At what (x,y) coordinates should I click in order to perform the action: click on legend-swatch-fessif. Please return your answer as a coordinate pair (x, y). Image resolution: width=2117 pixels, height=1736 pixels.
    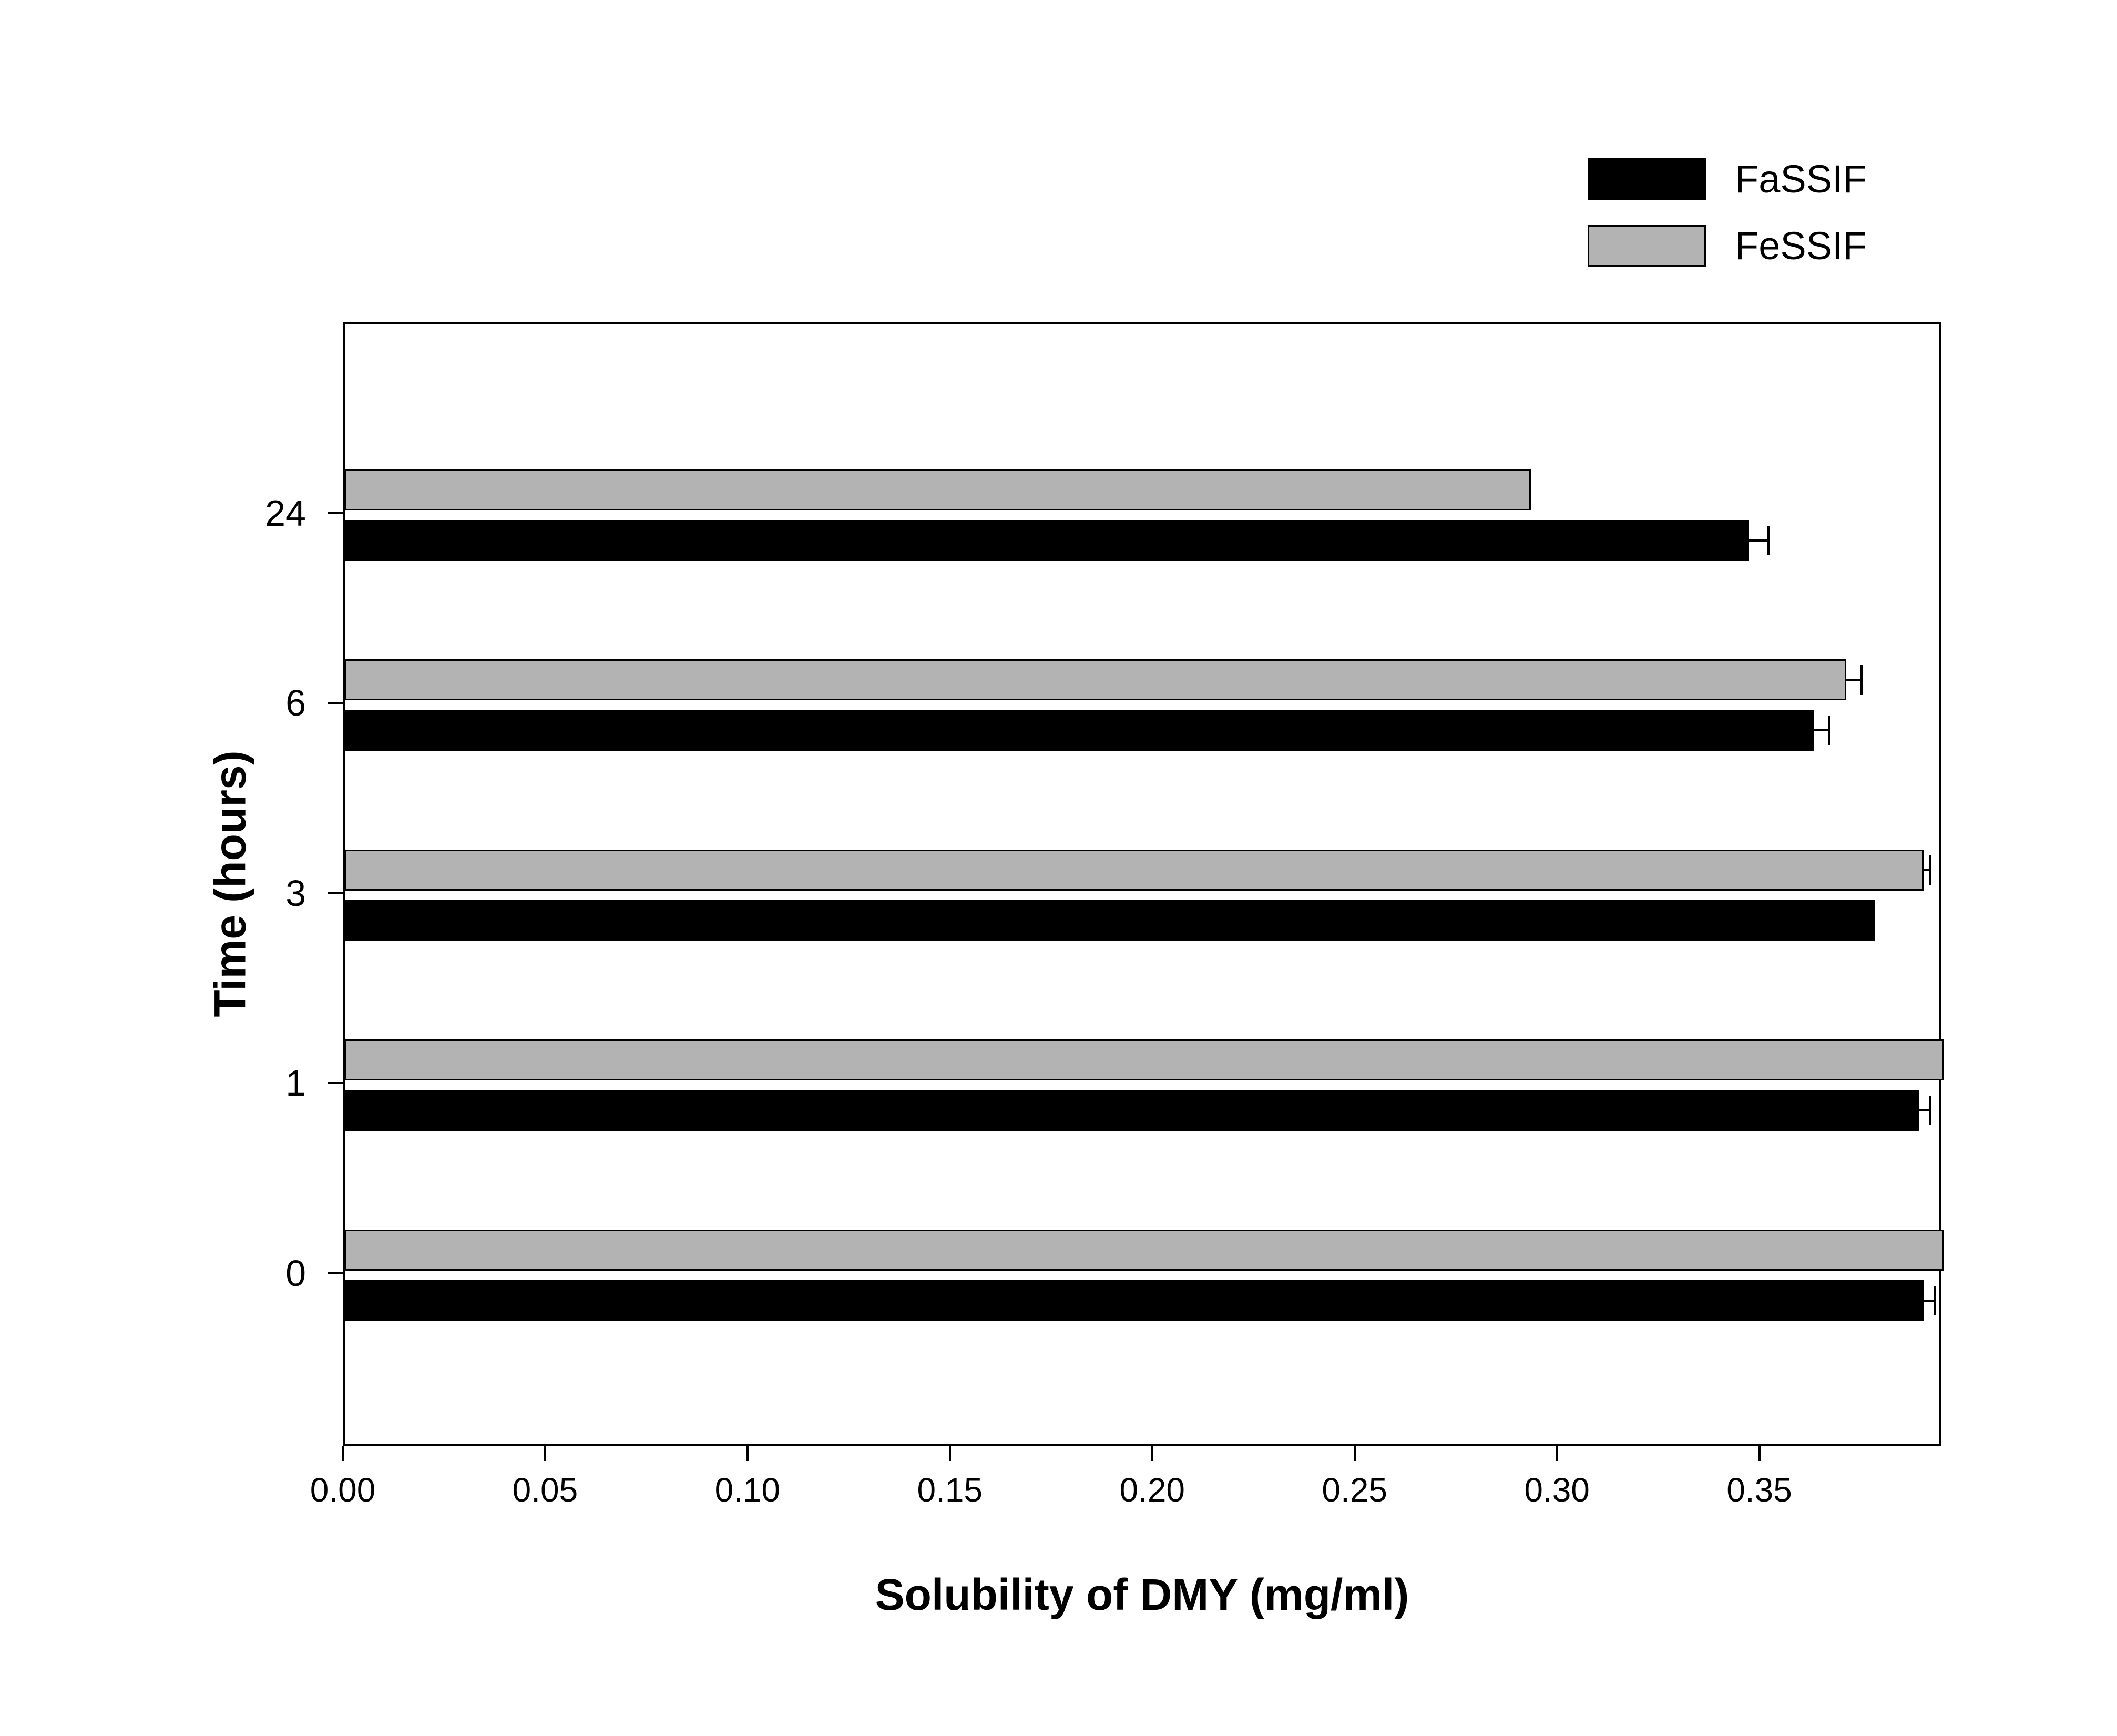
    Looking at the image, I should click on (1647, 245).